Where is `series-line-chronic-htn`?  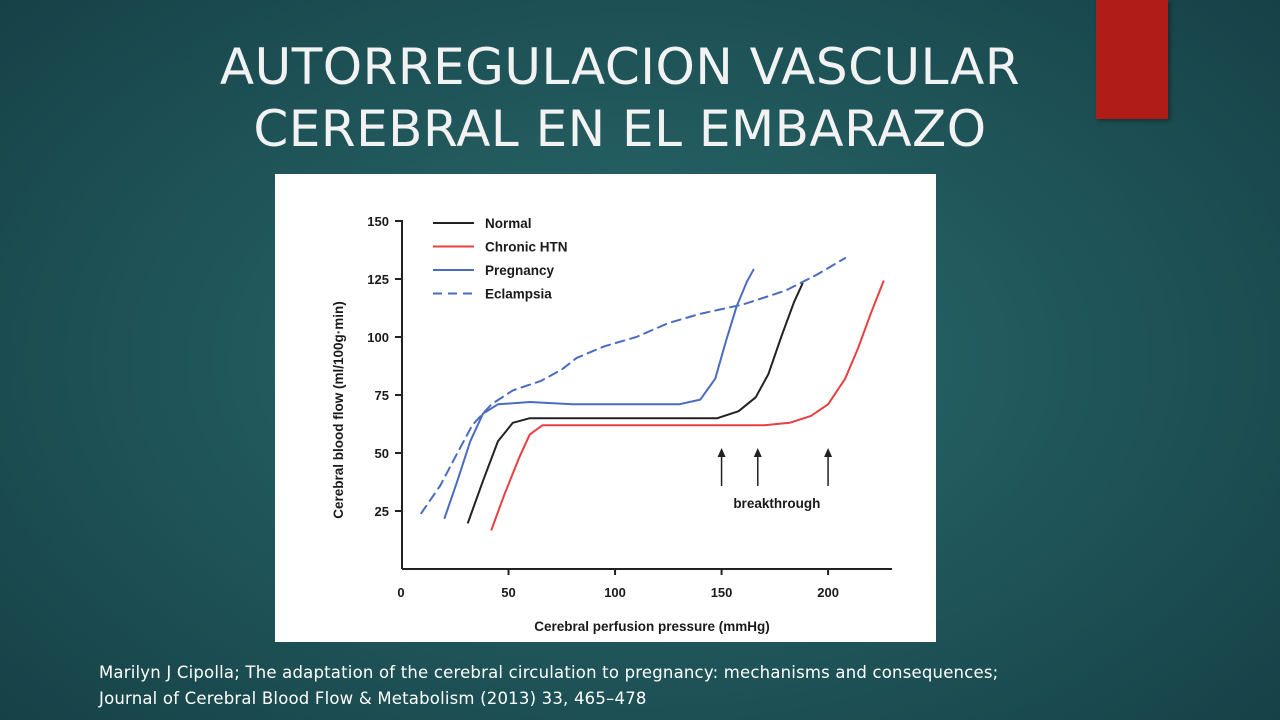 series-line-chronic-htn is located at coordinates (687, 405).